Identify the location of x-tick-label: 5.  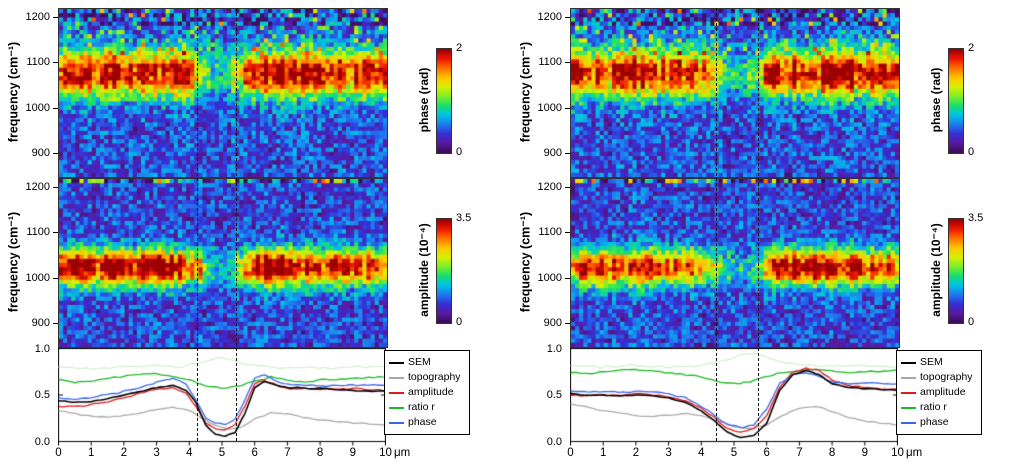
(734, 453).